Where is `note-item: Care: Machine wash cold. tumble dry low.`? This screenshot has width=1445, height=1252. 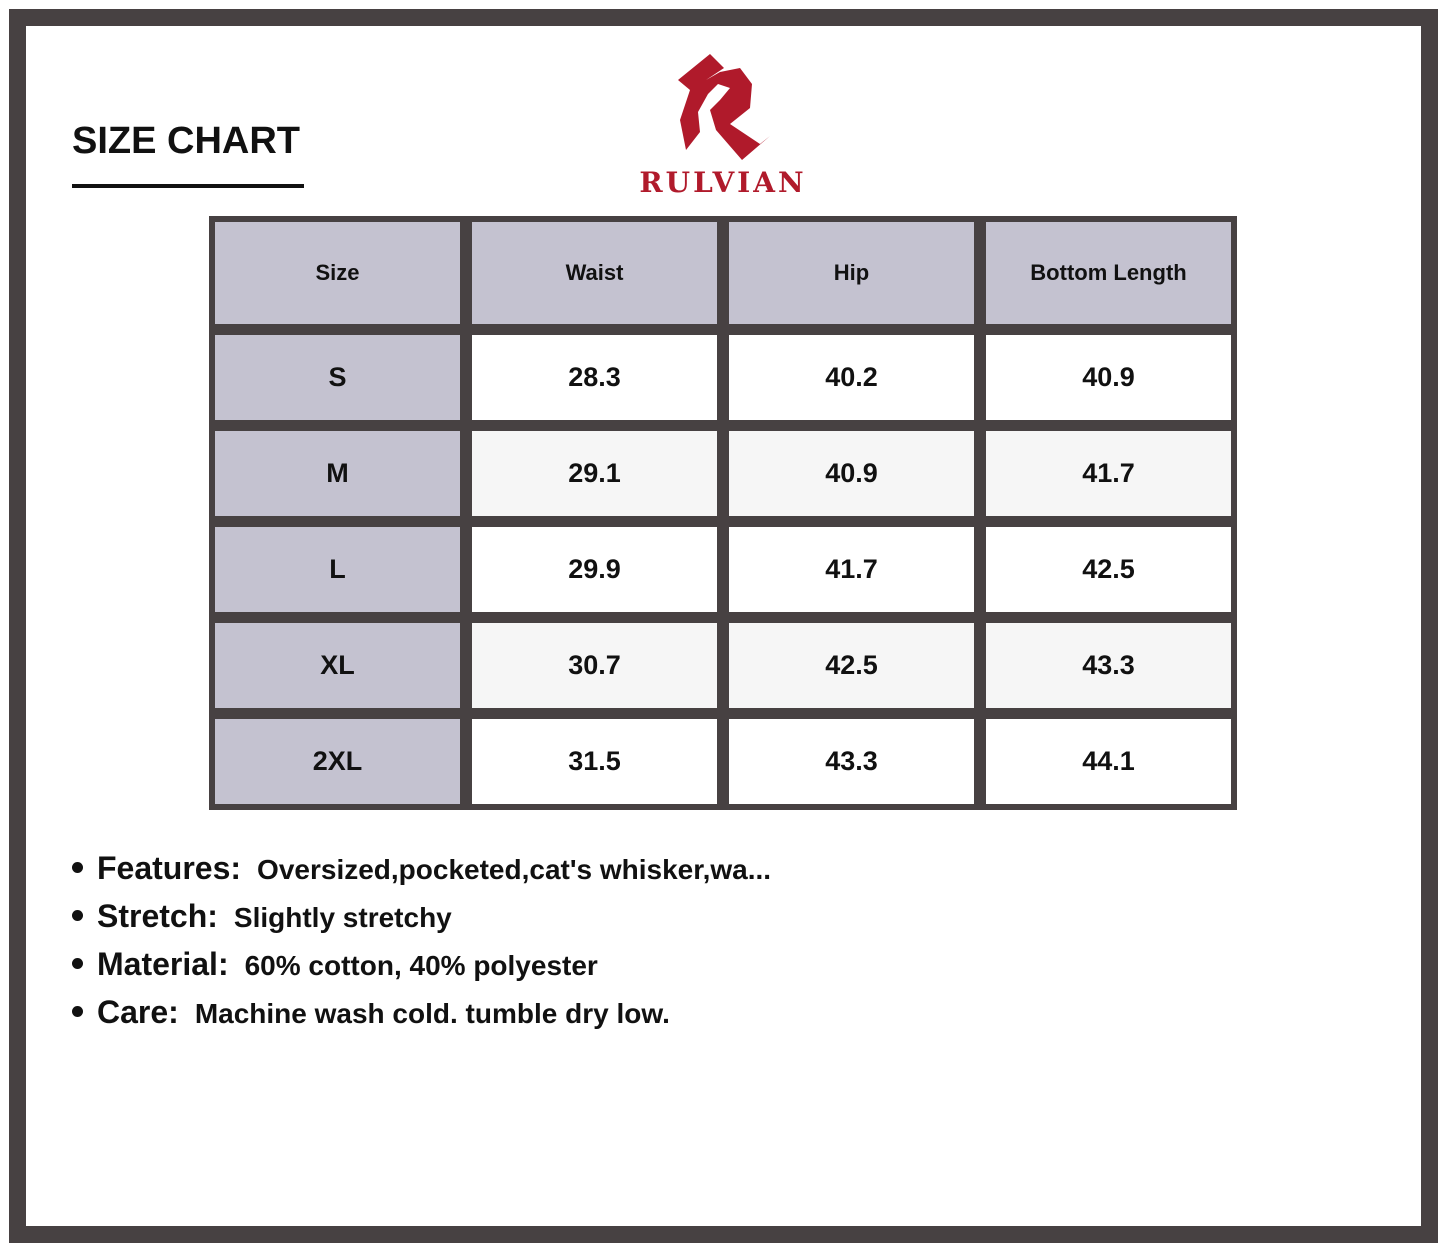
note-item: Care: Machine wash cold. tumble dry low. is located at coordinates (421, 1018).